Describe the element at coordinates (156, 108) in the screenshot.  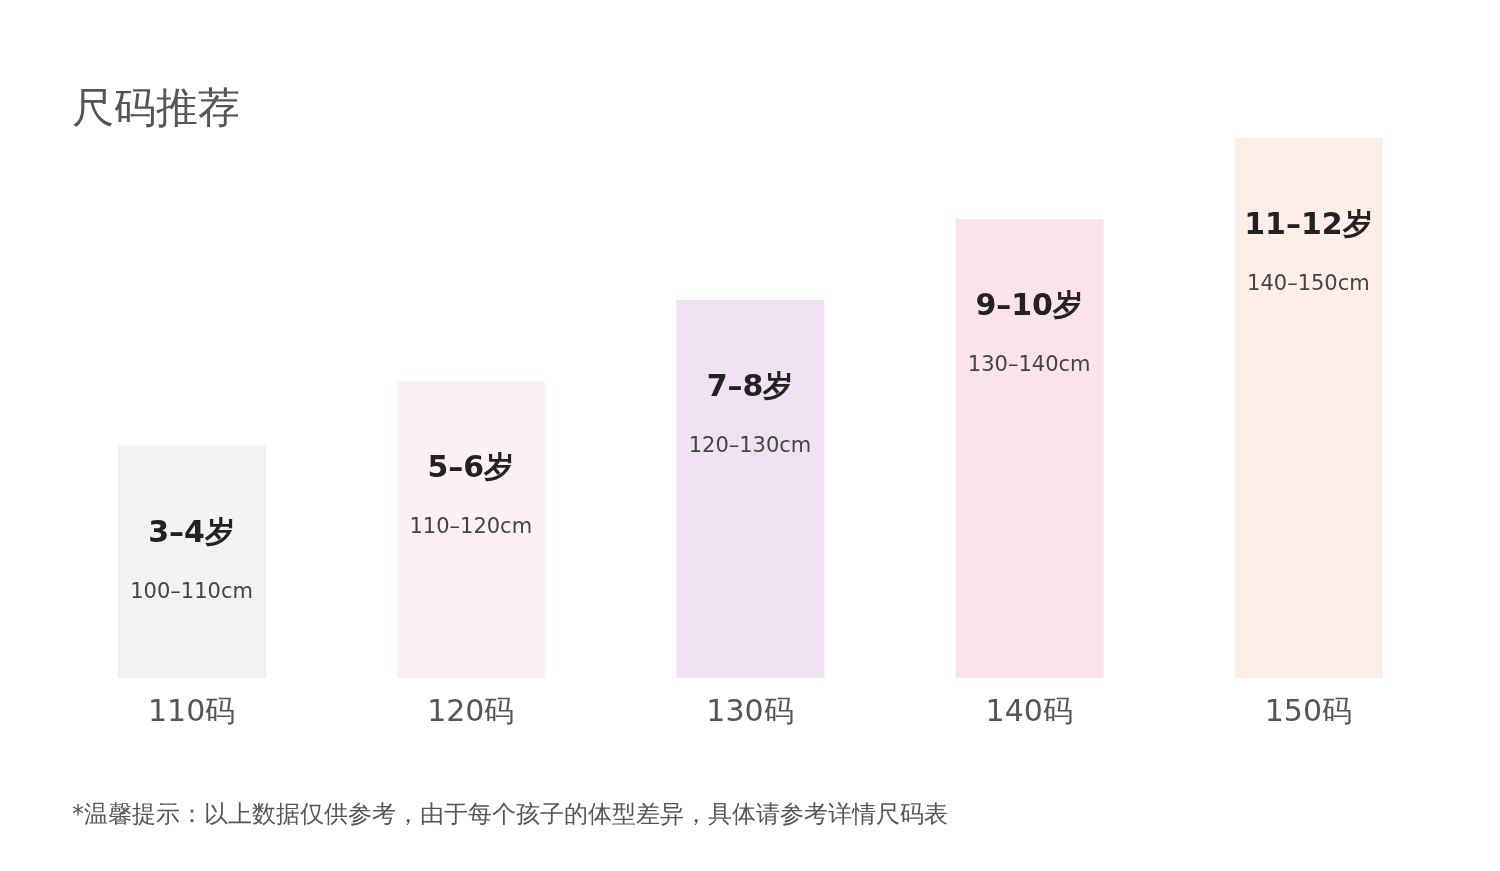
I see `chart-title: 尺码推荐` at that location.